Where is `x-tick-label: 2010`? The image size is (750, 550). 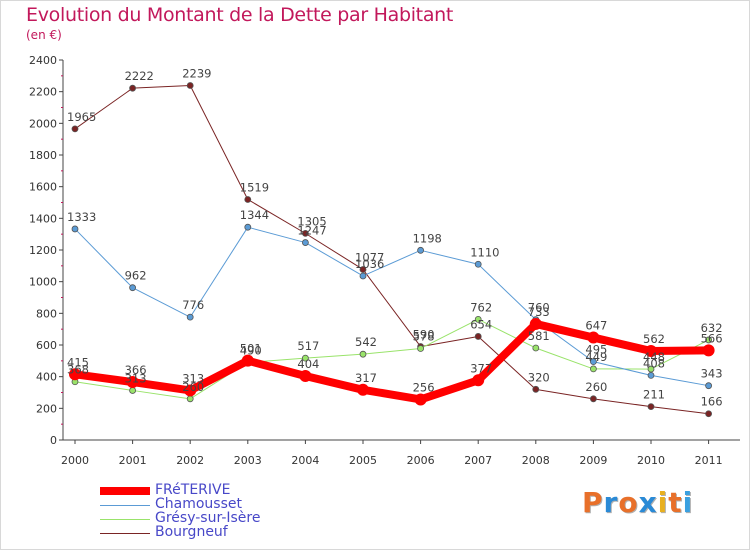 x-tick-label: 2010 is located at coordinates (651, 460).